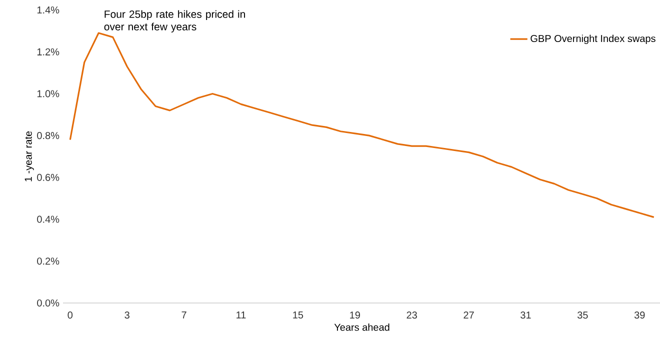 This screenshot has width=660, height=342. I want to click on x-tick-label: 7, so click(184, 315).